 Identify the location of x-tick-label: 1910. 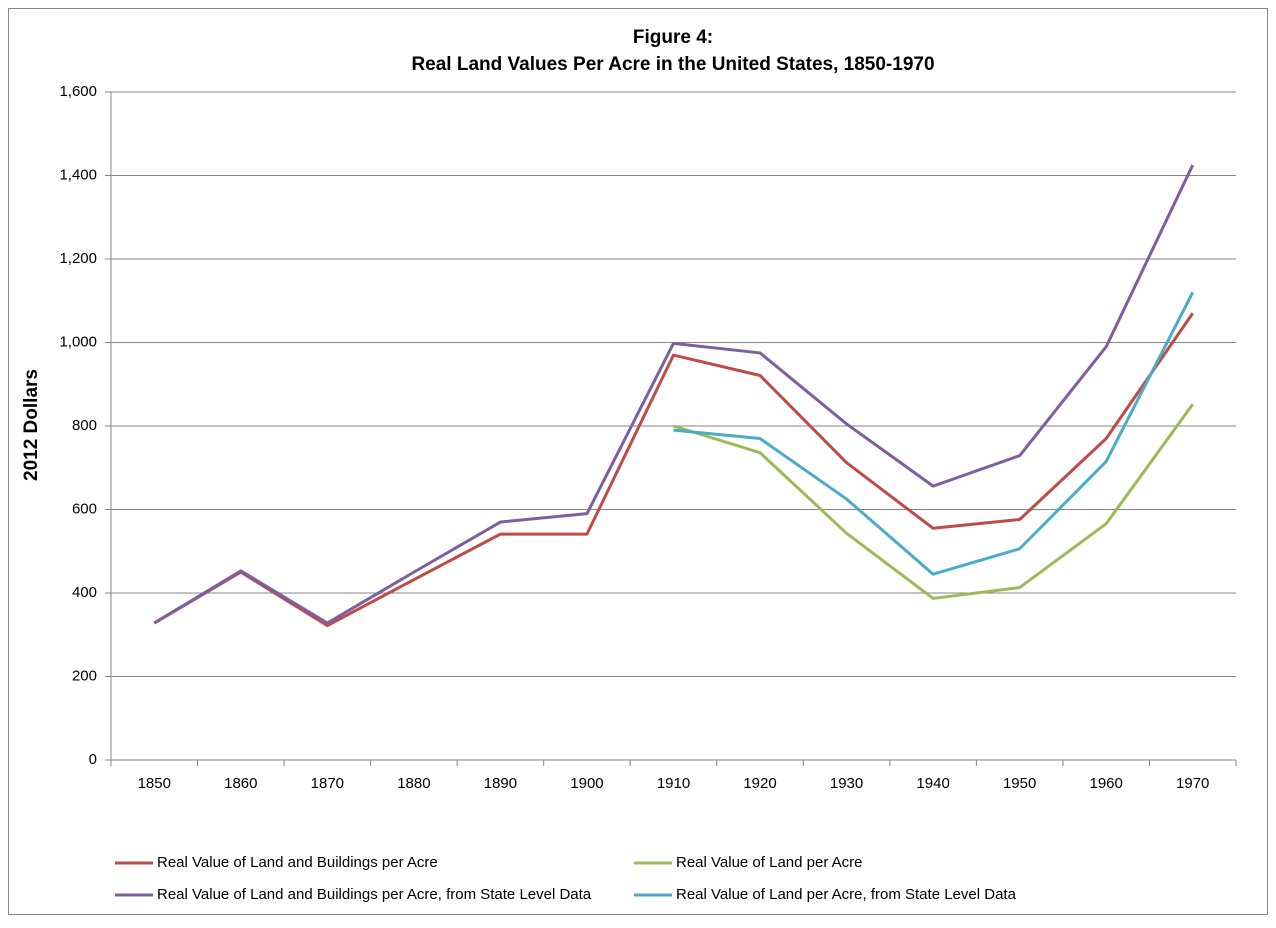
(673, 783).